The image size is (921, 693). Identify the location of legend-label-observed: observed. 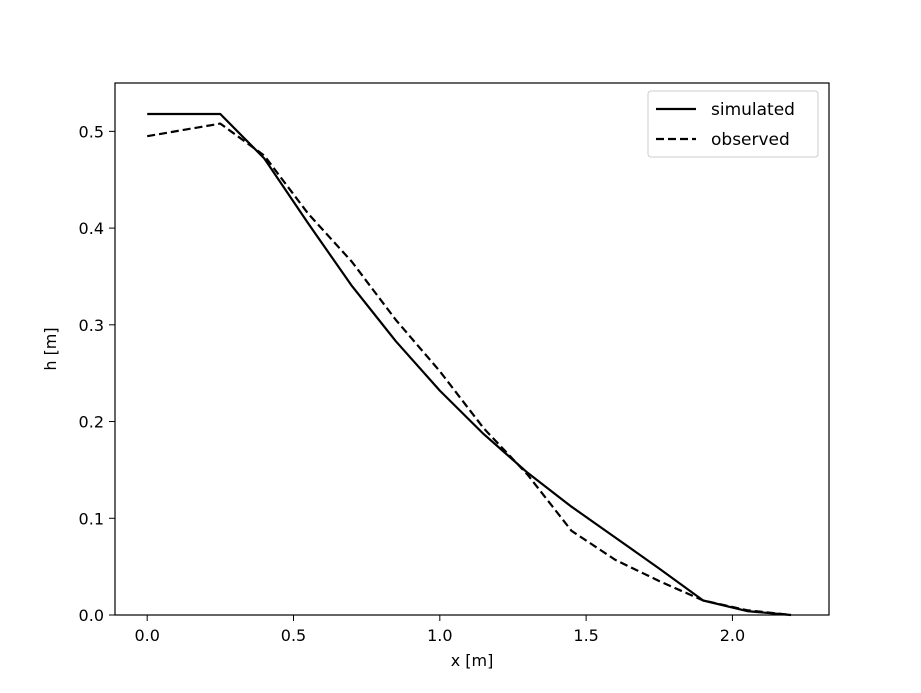
(750, 140).